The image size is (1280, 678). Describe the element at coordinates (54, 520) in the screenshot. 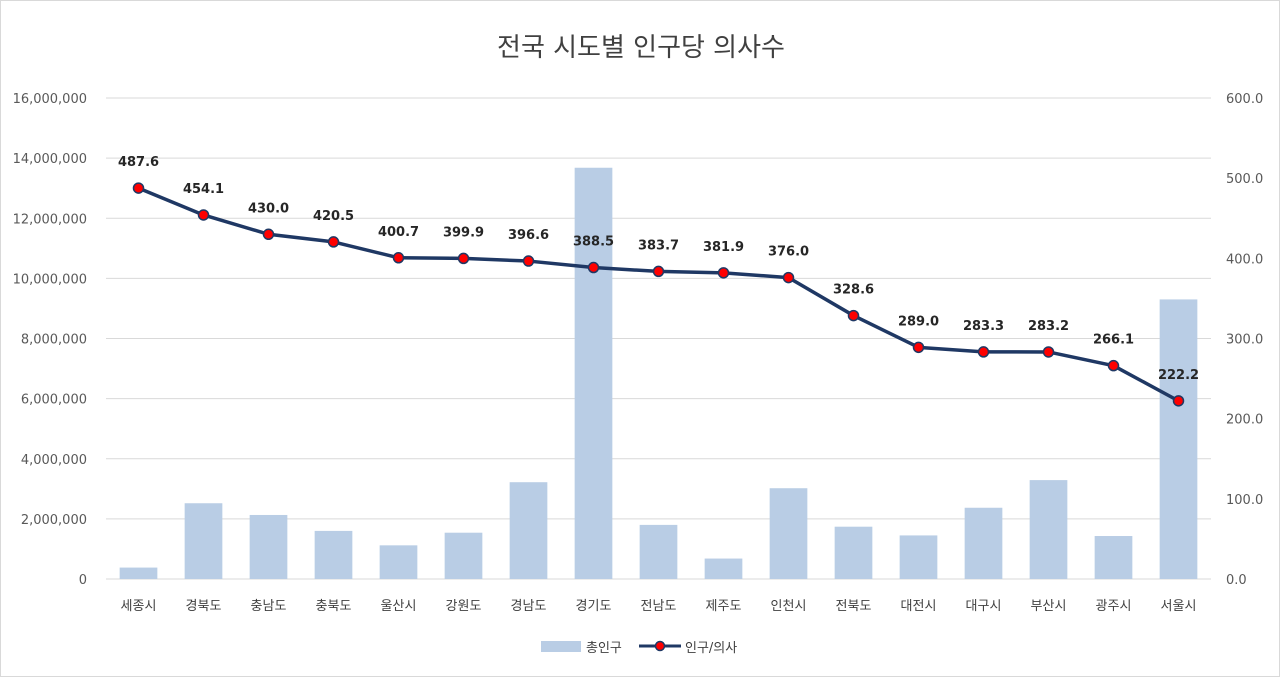

I see `left-tick-label: 2,000,000` at that location.